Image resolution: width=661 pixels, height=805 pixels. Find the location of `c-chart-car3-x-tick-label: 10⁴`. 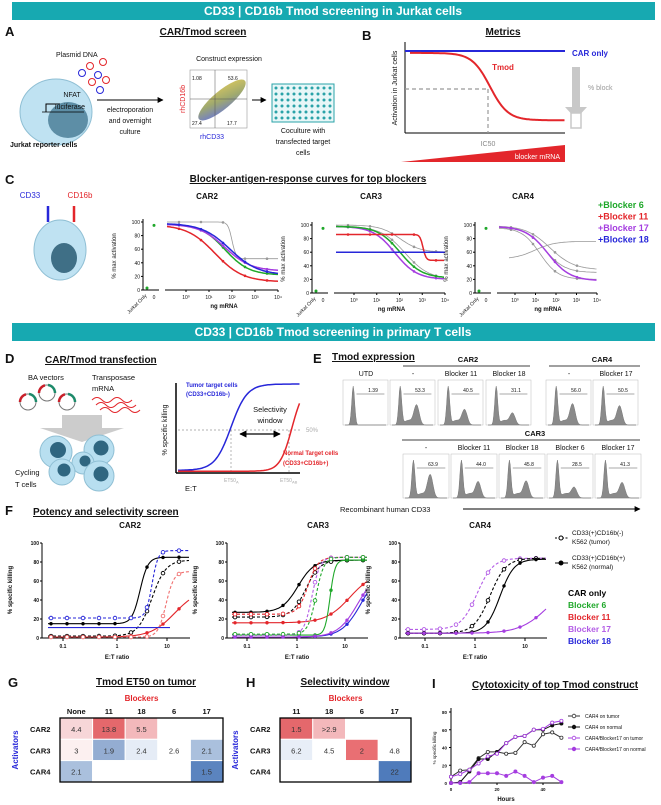

c-chart-car3-x-tick-label: 10⁴ is located at coordinates (445, 301).